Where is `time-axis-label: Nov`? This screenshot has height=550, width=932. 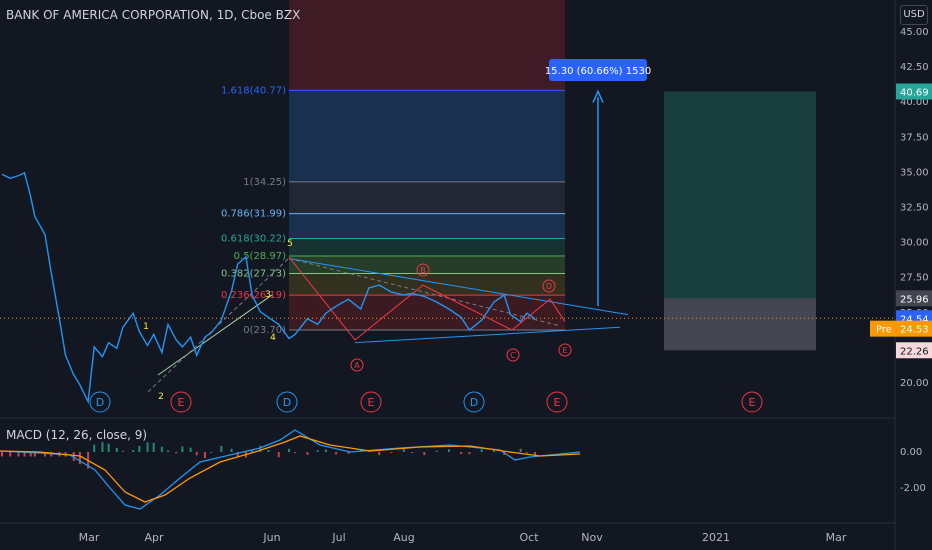 time-axis-label: Nov is located at coordinates (592, 537).